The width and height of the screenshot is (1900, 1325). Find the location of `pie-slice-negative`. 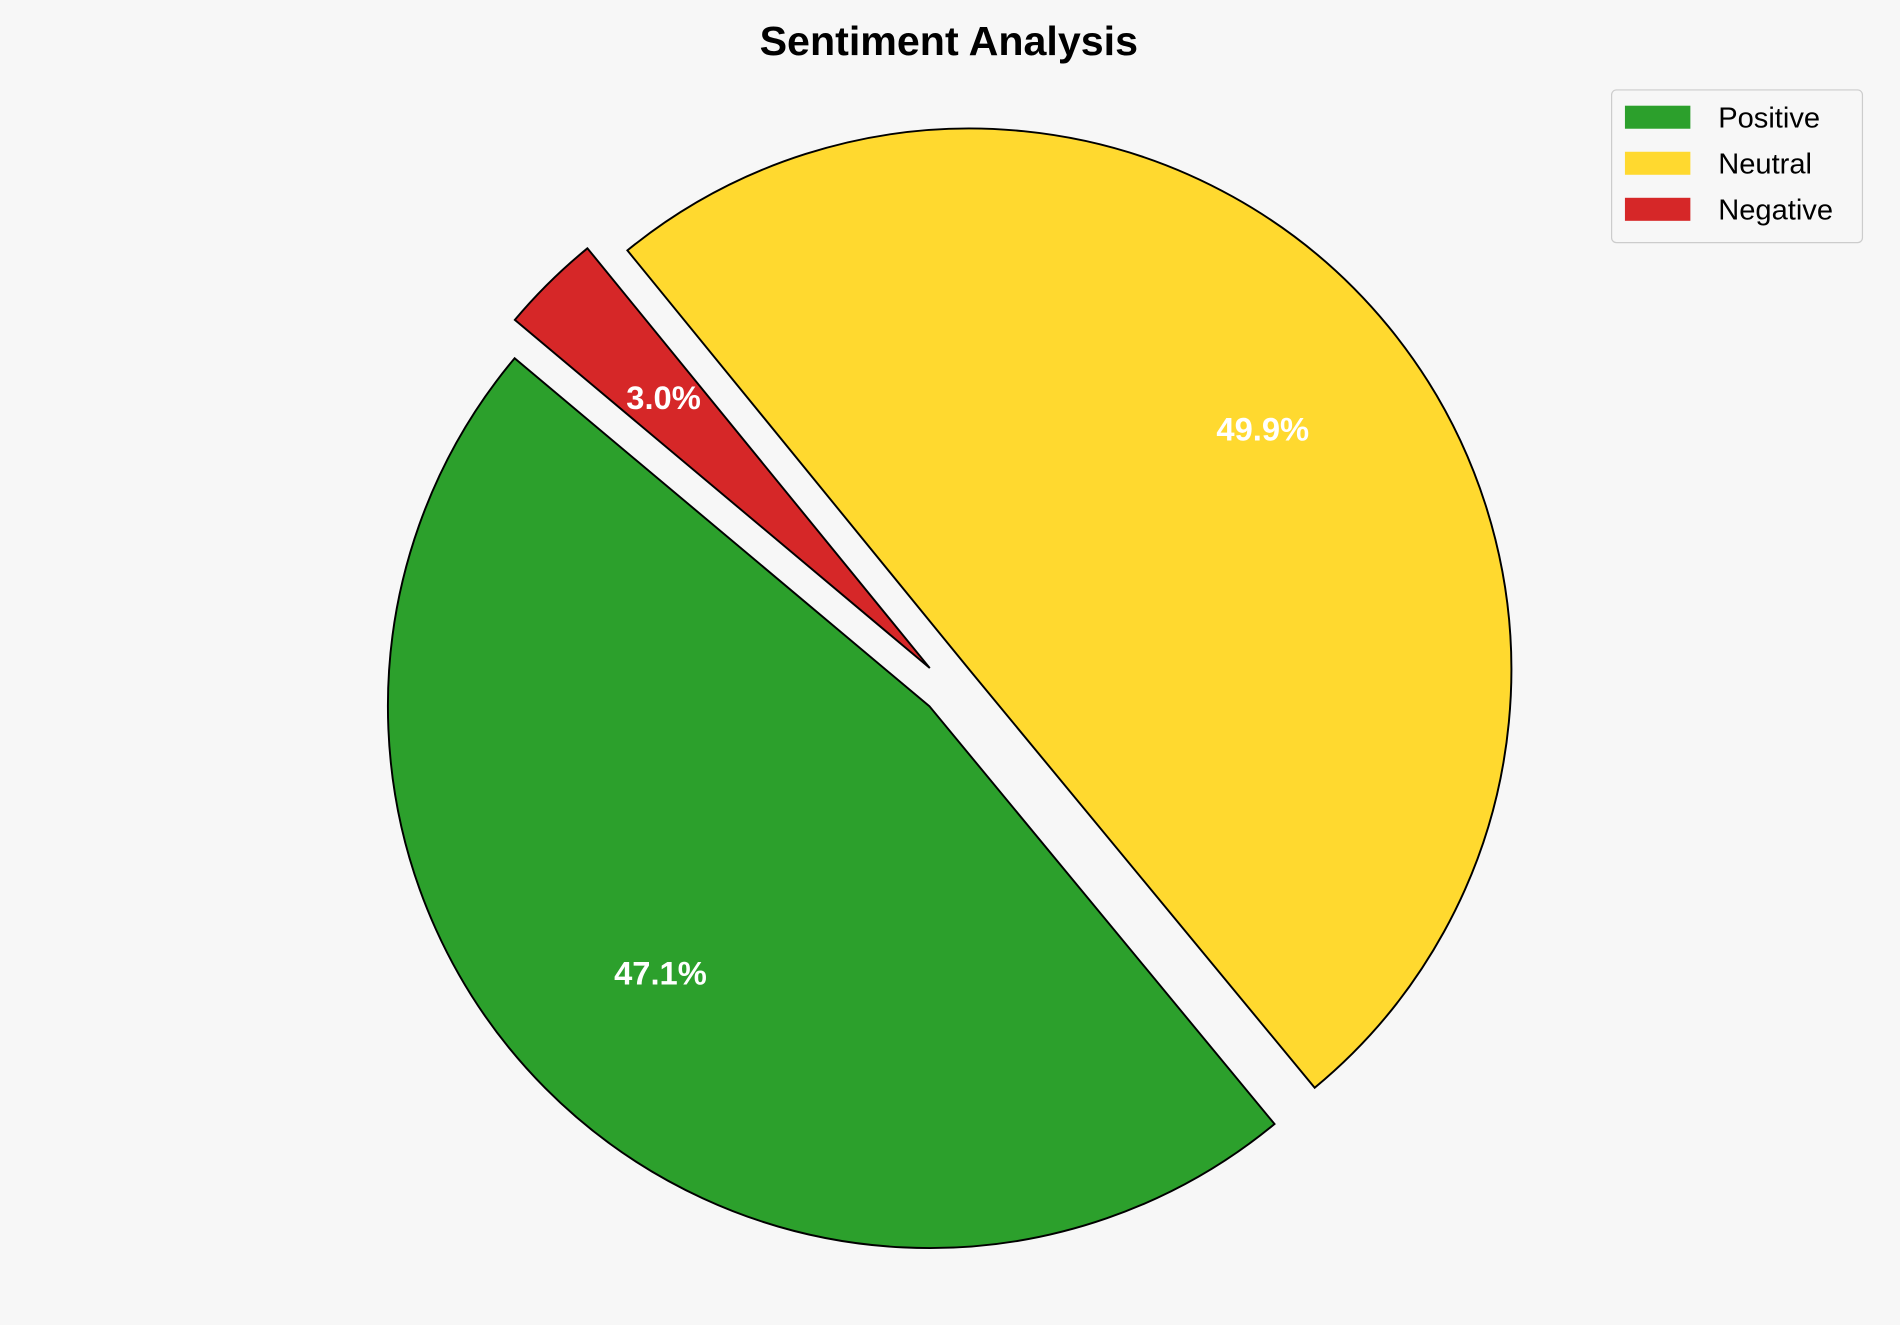

pie-slice-negative is located at coordinates (722, 457).